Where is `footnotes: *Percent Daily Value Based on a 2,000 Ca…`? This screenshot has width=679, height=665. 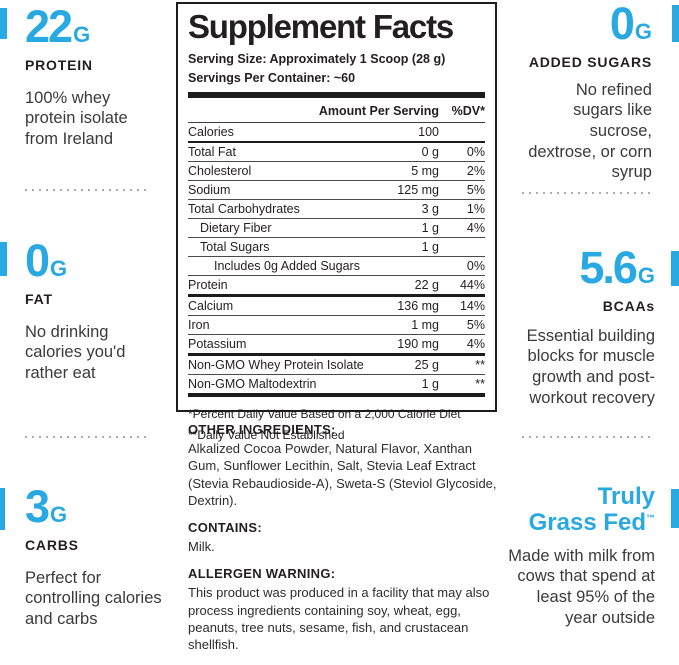 footnotes: *Percent Daily Value Based on a 2,000 Ca… is located at coordinates (336, 421).